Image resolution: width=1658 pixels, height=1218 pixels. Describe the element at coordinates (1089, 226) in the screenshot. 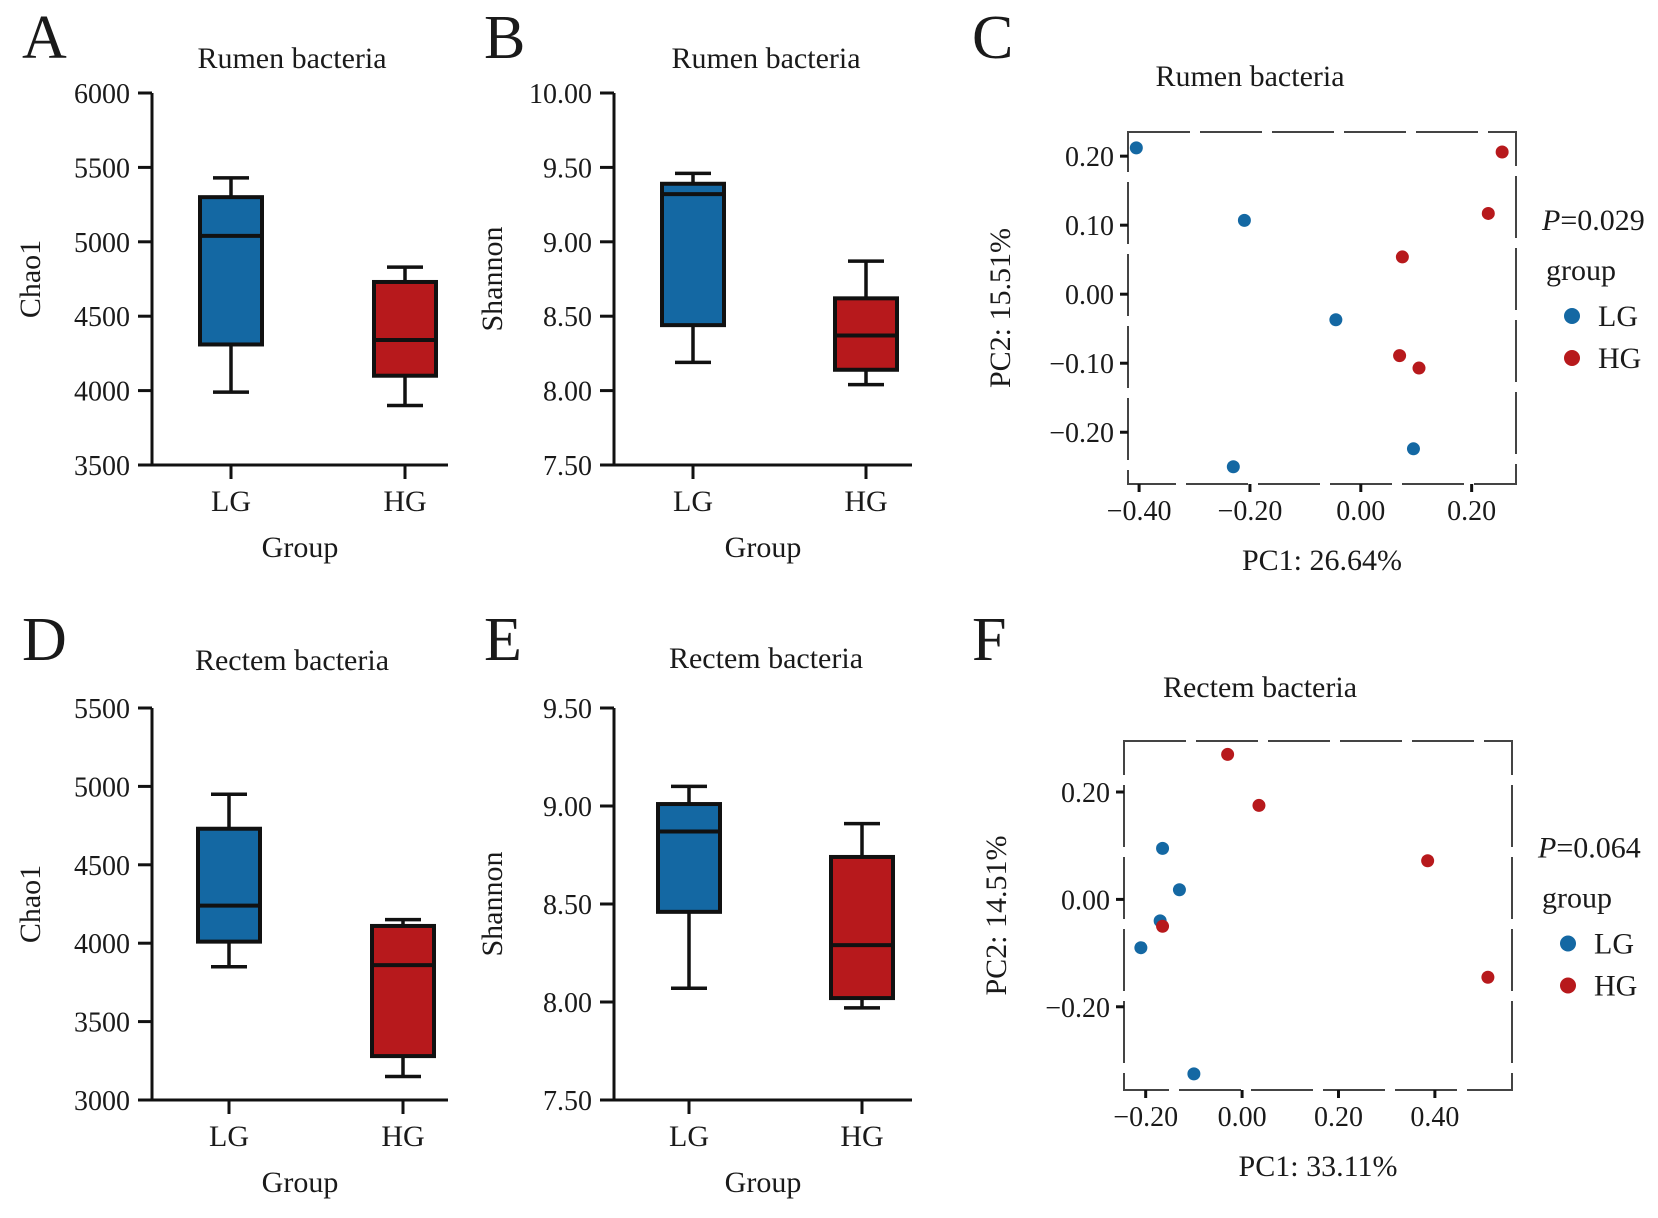

I see `y-tick-label: 0.10` at that location.